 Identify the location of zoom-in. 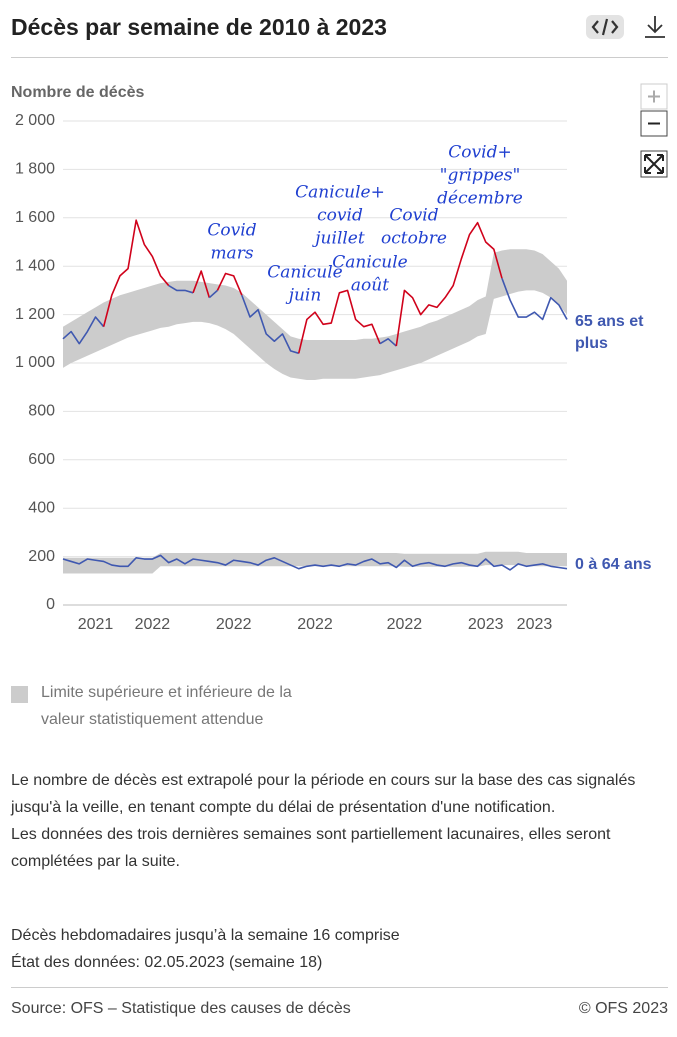
(654, 96).